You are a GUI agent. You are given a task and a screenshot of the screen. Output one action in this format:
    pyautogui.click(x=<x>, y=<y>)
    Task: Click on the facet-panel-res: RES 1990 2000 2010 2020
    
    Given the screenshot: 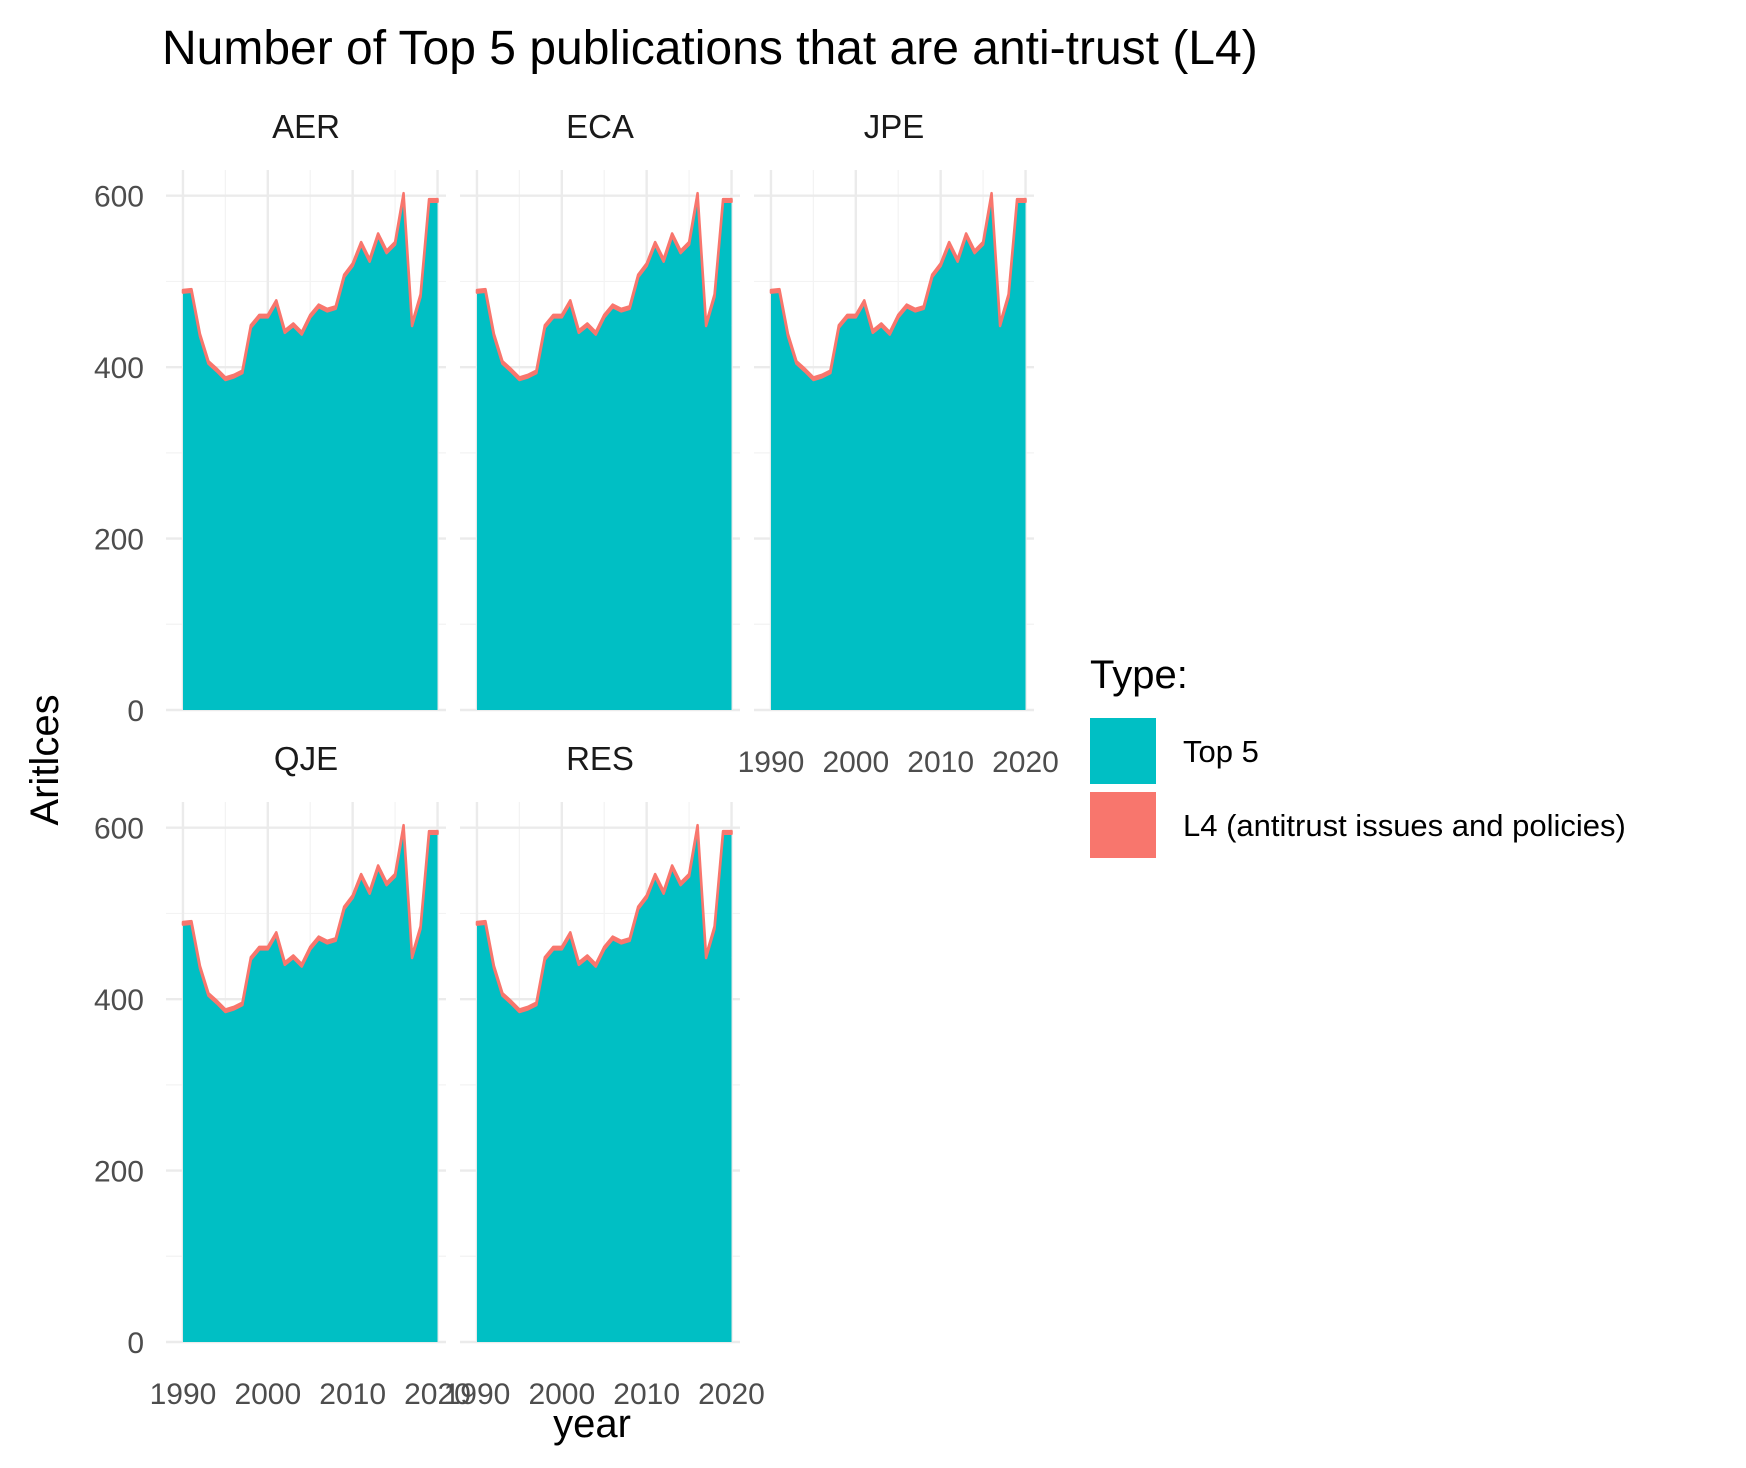 What is the action you would take?
    pyautogui.click(x=604, y=1075)
    